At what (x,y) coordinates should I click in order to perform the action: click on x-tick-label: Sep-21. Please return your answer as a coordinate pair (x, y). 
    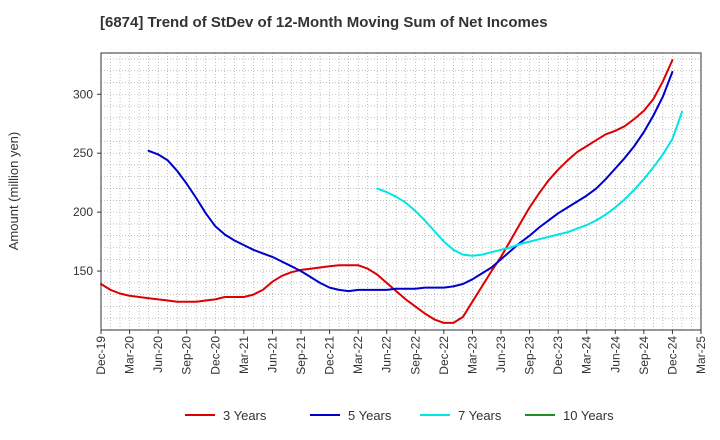
    Looking at the image, I should click on (301, 355).